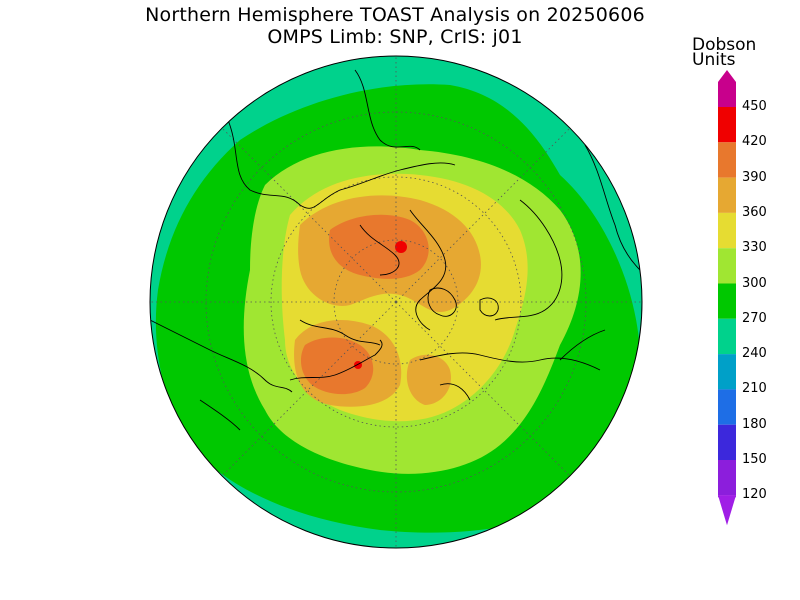  What do you see at coordinates (754, 424) in the screenshot?
I see `colorbar-tick-label: 180` at bounding box center [754, 424].